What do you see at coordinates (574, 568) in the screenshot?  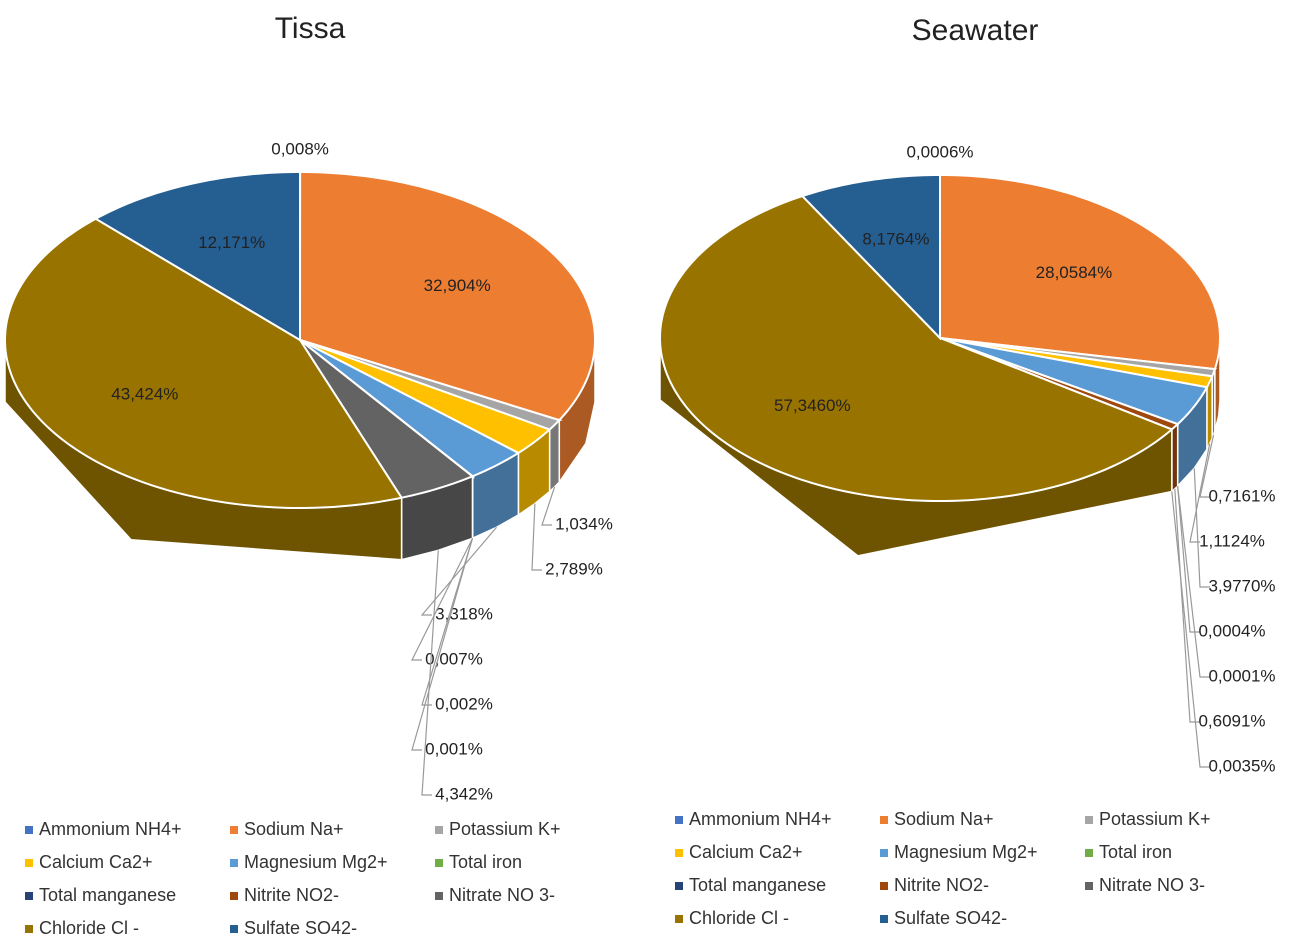 I see `data-label: 2,789%` at bounding box center [574, 568].